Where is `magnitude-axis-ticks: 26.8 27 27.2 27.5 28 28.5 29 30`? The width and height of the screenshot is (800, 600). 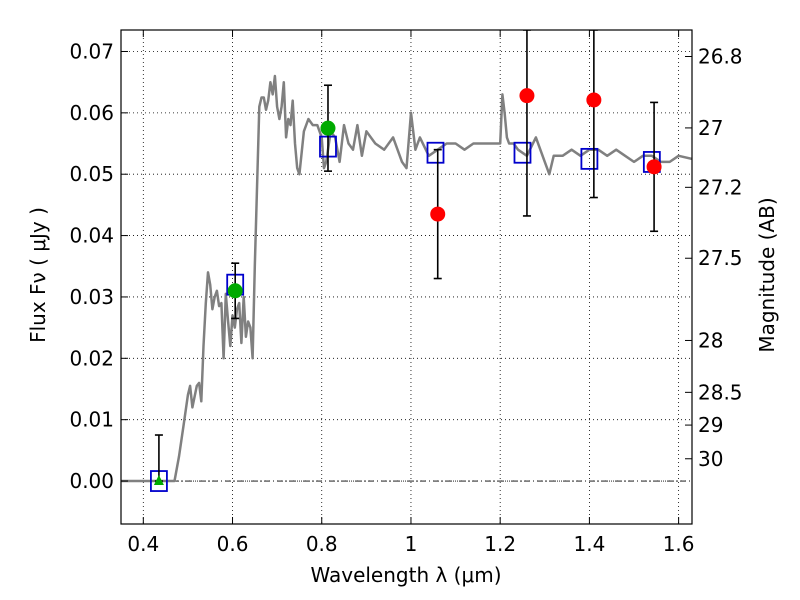
magnitude-axis-ticks: 26.8 27 27.2 27.5 28 28.5 29 30 is located at coordinates (714, 257).